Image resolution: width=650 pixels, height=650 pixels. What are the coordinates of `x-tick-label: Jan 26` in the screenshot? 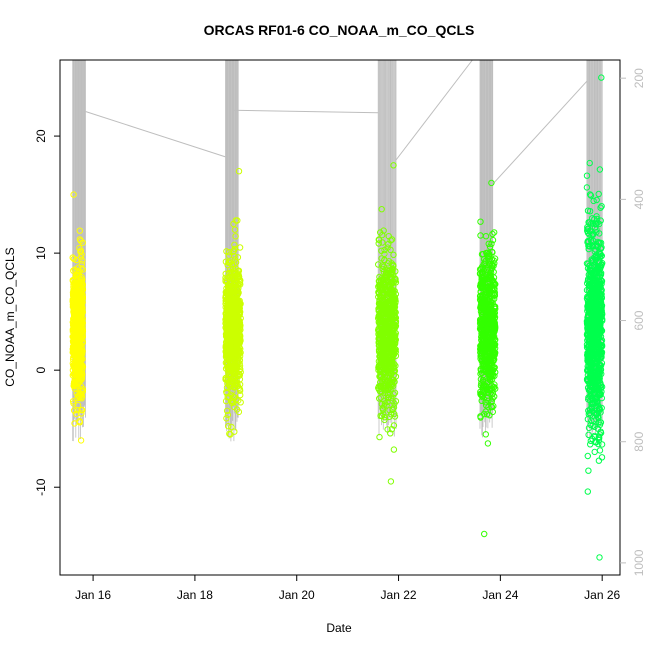 It's located at (602, 595).